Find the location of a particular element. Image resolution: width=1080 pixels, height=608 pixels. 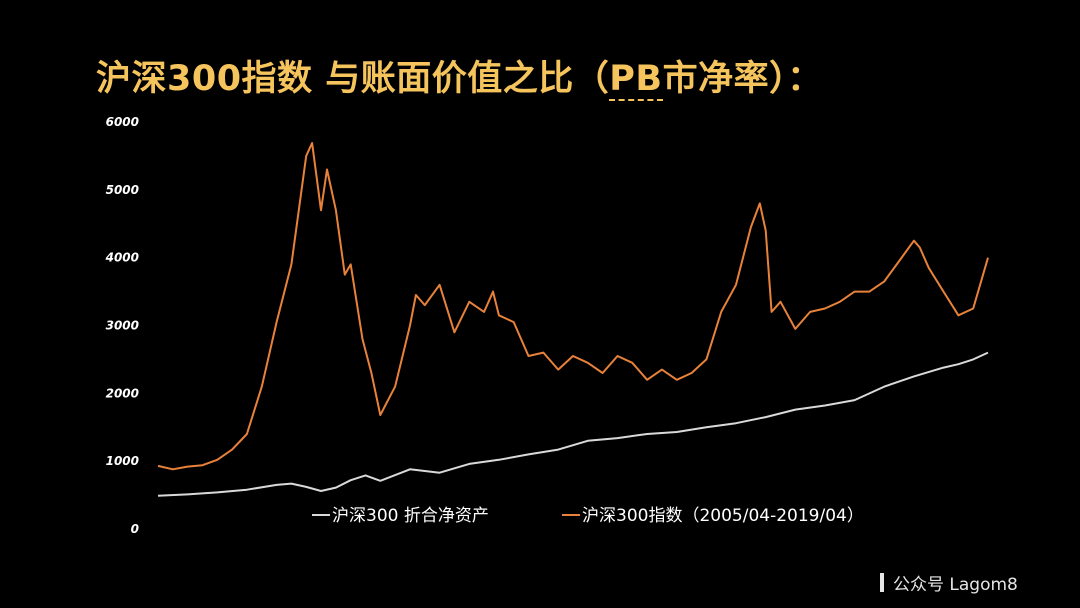

legend: 沪深300 折合净资产 沪深300指数（2005/04-2019/04） is located at coordinates (588, 516).